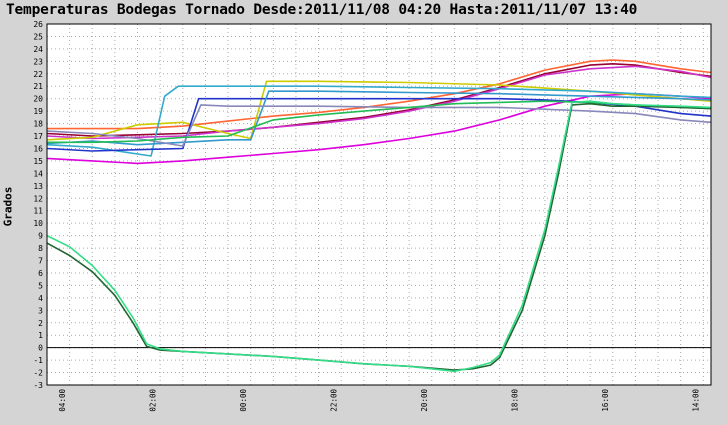 This screenshot has height=425, width=727. What do you see at coordinates (334, 400) in the screenshot?
I see `x-tick-label: 22:00` at bounding box center [334, 400].